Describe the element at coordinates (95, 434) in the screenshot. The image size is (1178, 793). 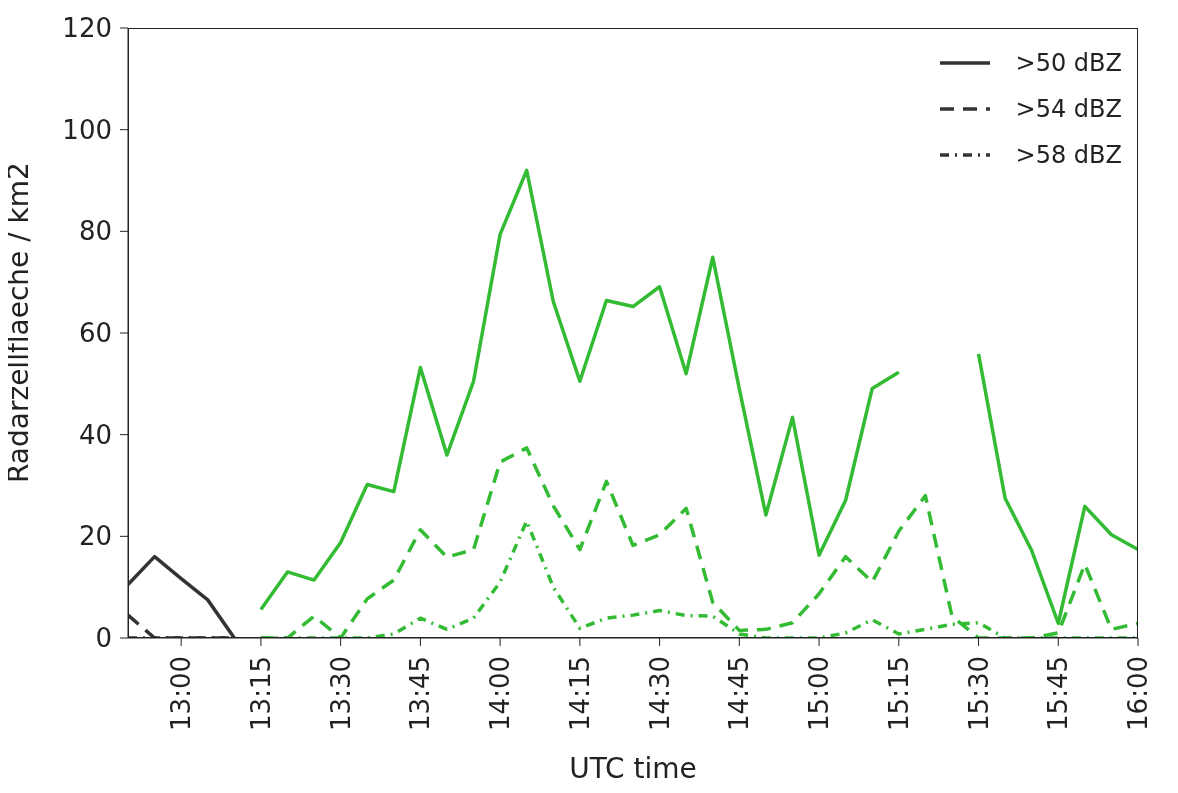
I see `y-tick-label: 40` at that location.